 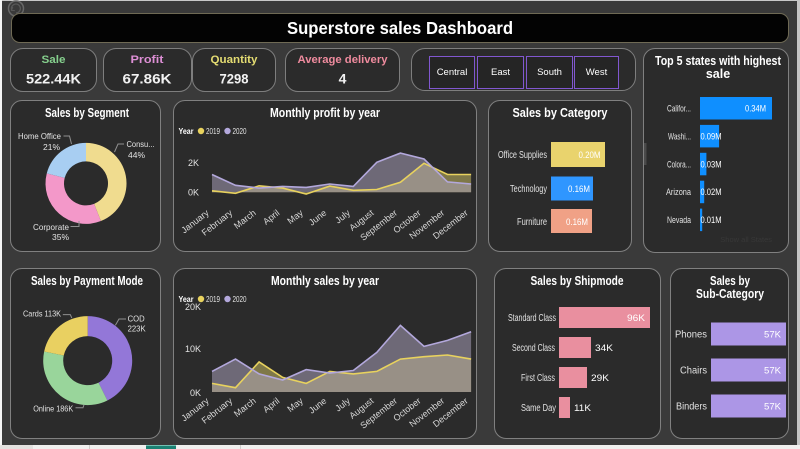 I want to click on svg-text: Cards 113K, so click(x=42, y=314).